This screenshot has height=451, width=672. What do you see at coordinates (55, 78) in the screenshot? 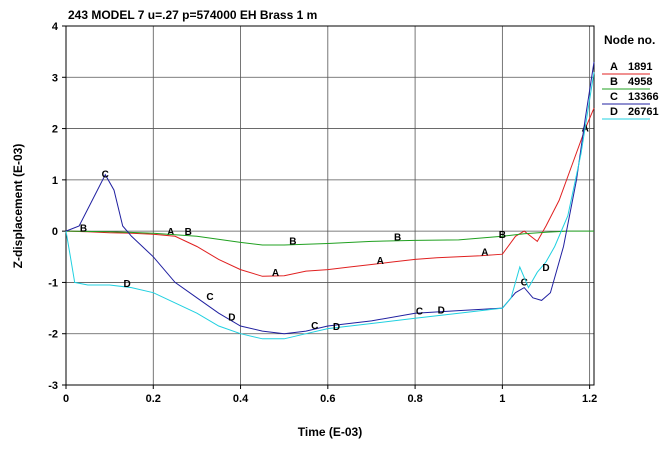
I see `y-tick-label: 3` at bounding box center [55, 78].